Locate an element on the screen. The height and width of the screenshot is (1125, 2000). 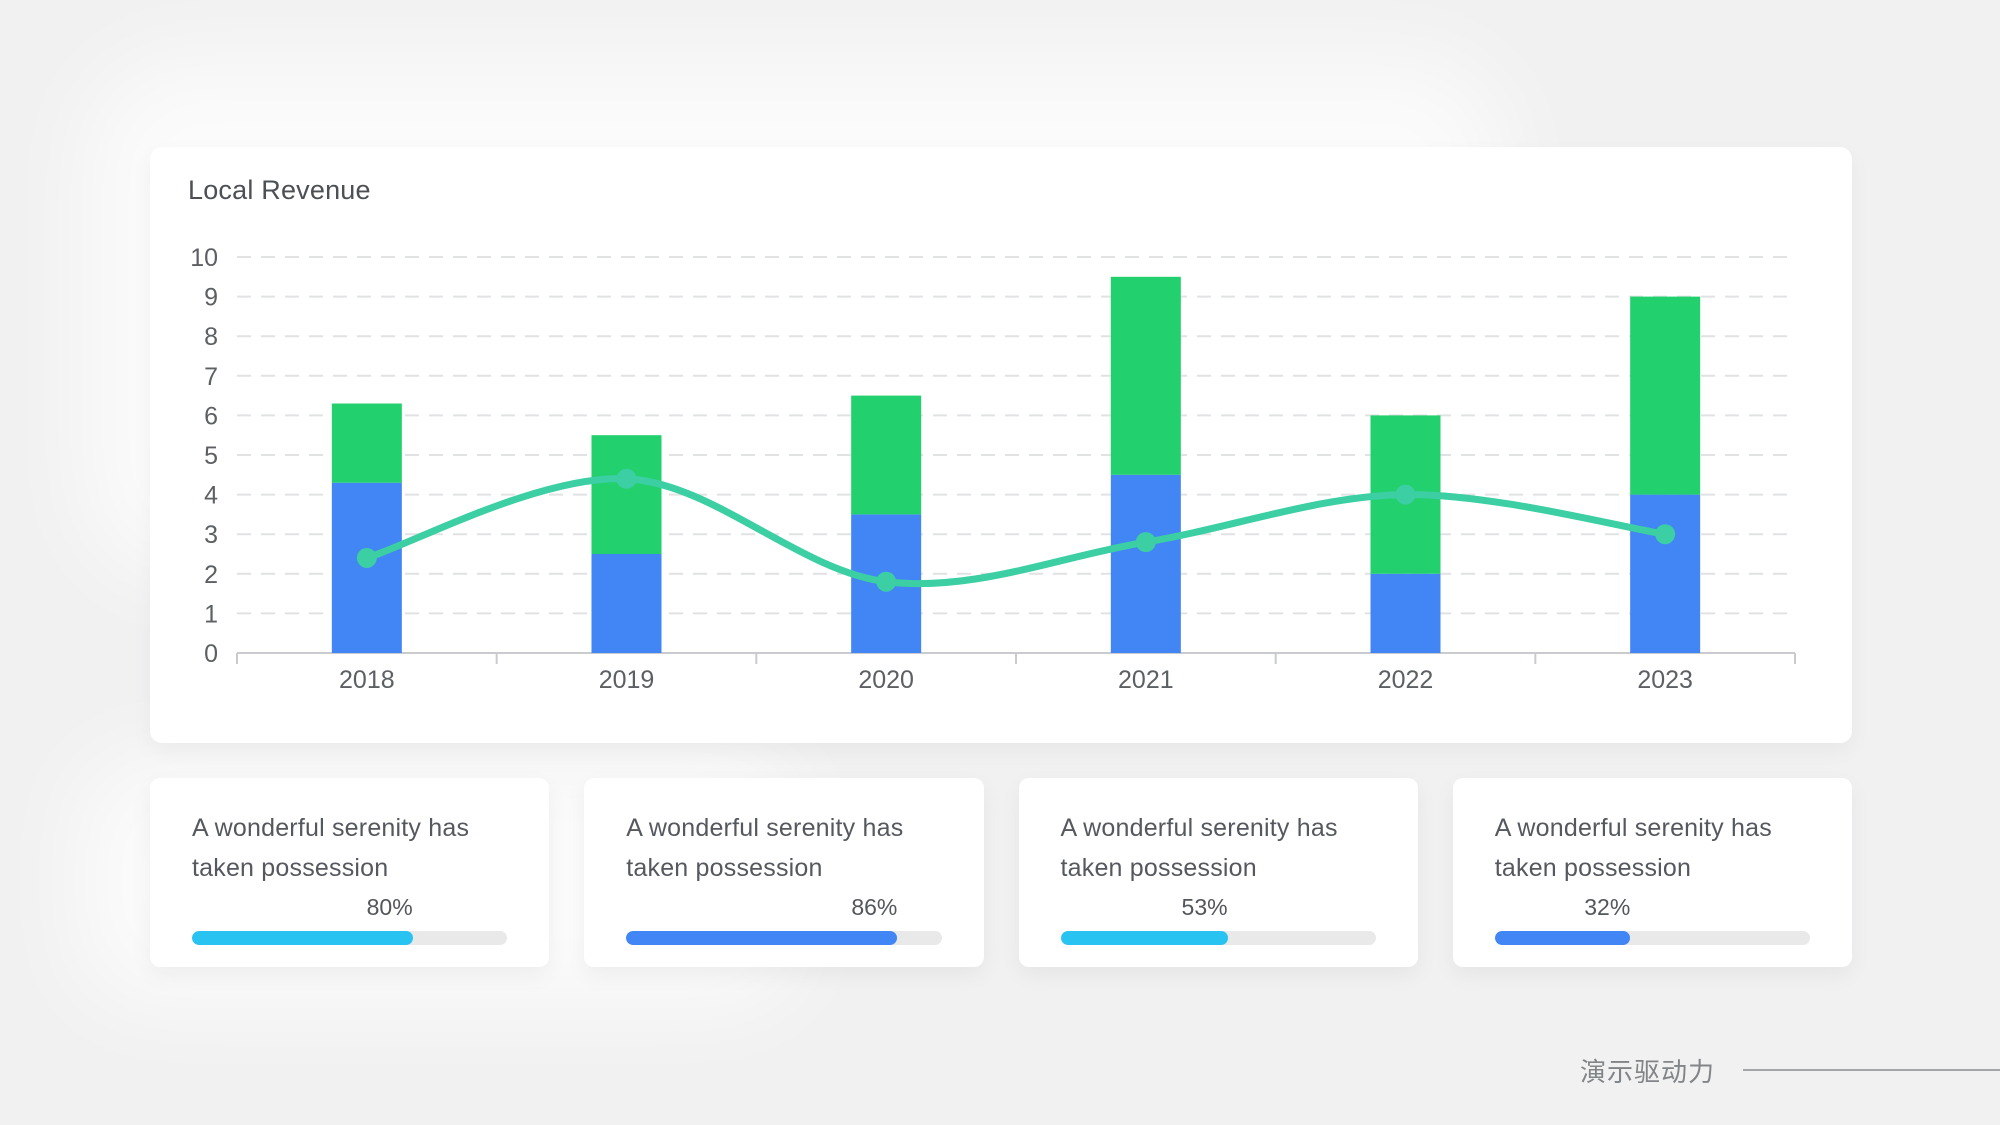
svg-text: 2018 is located at coordinates (367, 680).